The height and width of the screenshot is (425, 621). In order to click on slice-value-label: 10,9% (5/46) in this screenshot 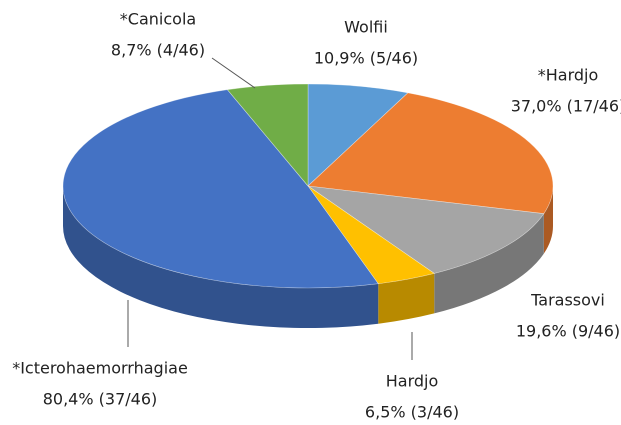, I will do `click(366, 58)`.